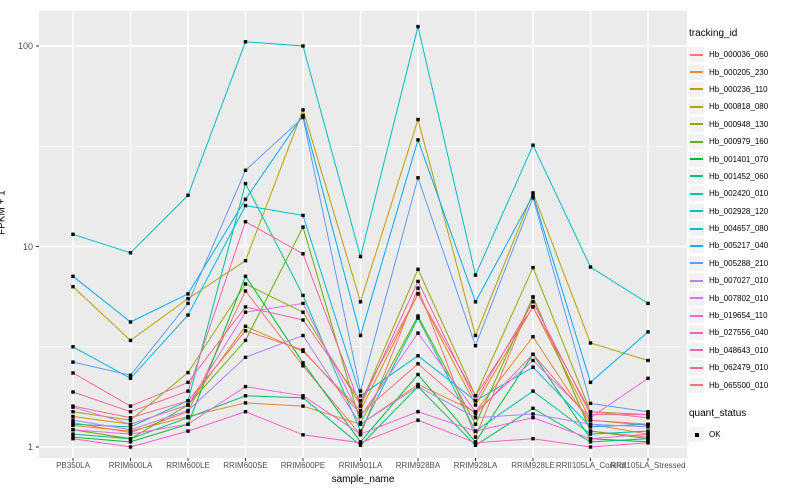  Describe the element at coordinates (744, 54) in the screenshot. I see `legend-entry: Hb_000036_060` at that location.